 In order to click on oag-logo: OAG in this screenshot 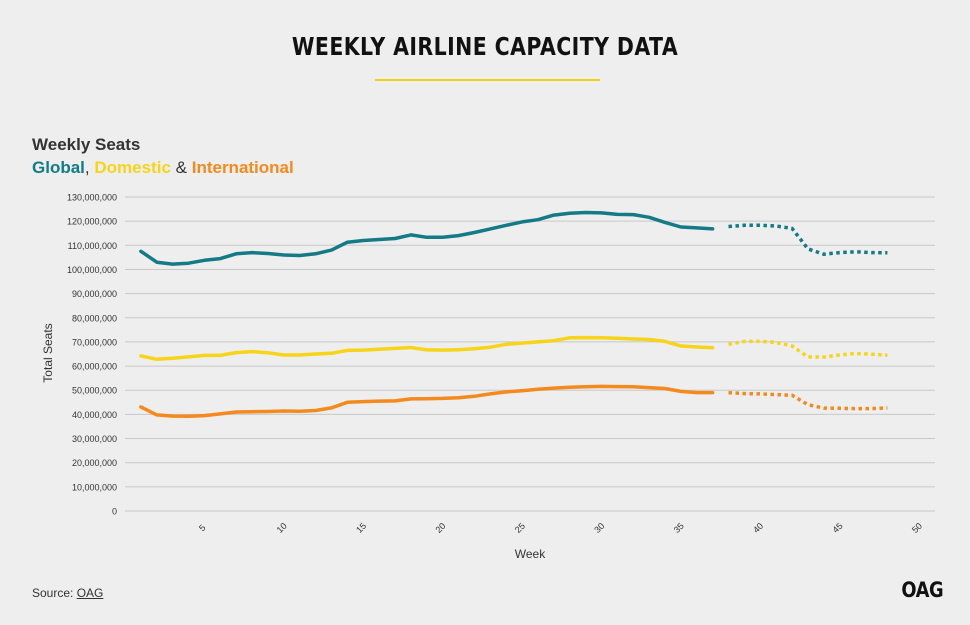, I will do `click(922, 590)`.